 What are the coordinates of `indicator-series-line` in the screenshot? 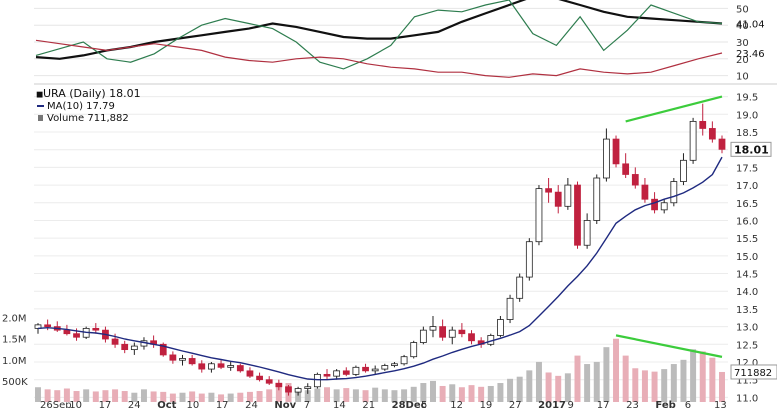 It's located at (379, 58).